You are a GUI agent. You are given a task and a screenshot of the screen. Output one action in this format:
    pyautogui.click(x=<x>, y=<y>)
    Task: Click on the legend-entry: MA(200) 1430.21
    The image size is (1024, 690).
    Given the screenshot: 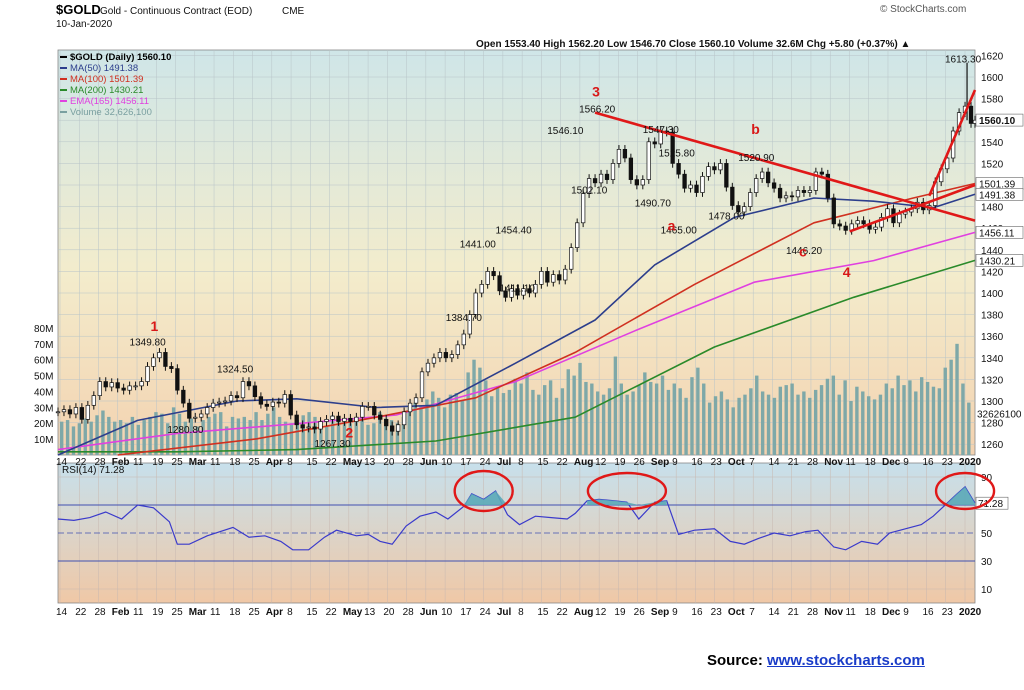 What is the action you would take?
    pyautogui.click(x=106, y=90)
    